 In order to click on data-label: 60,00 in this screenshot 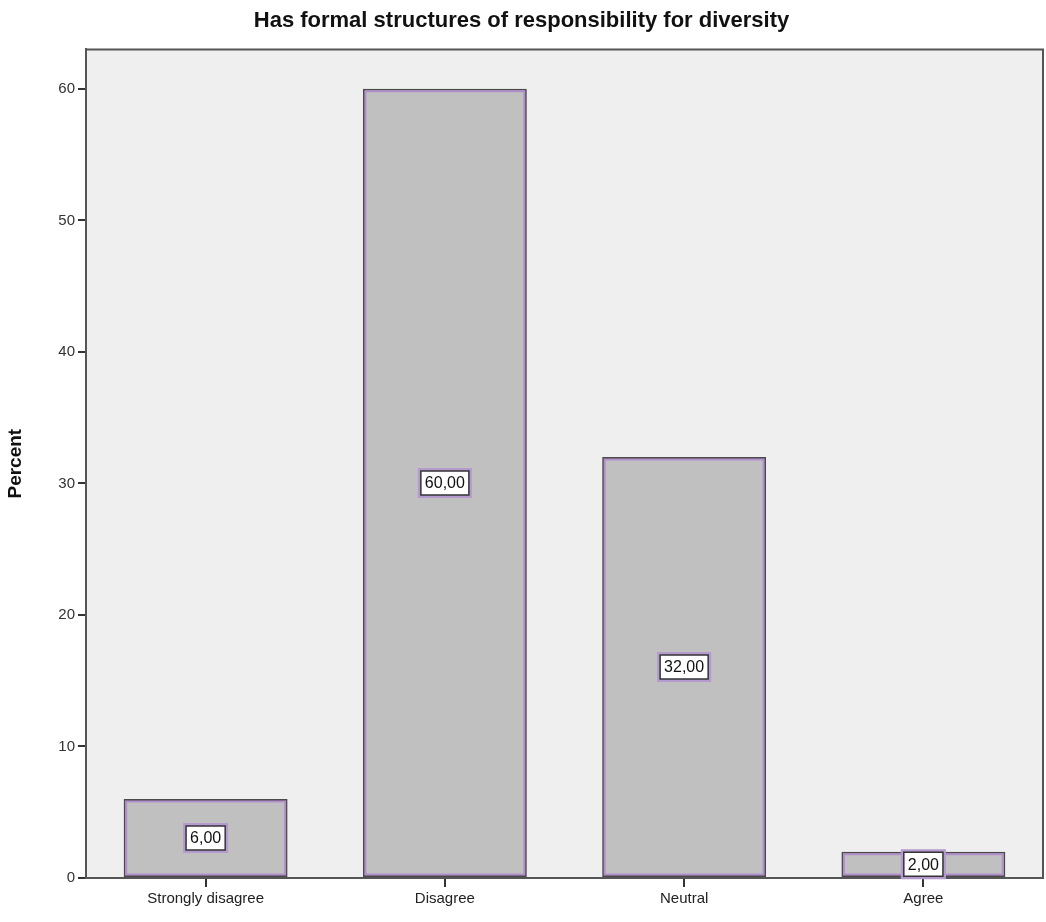, I will do `click(444, 483)`.